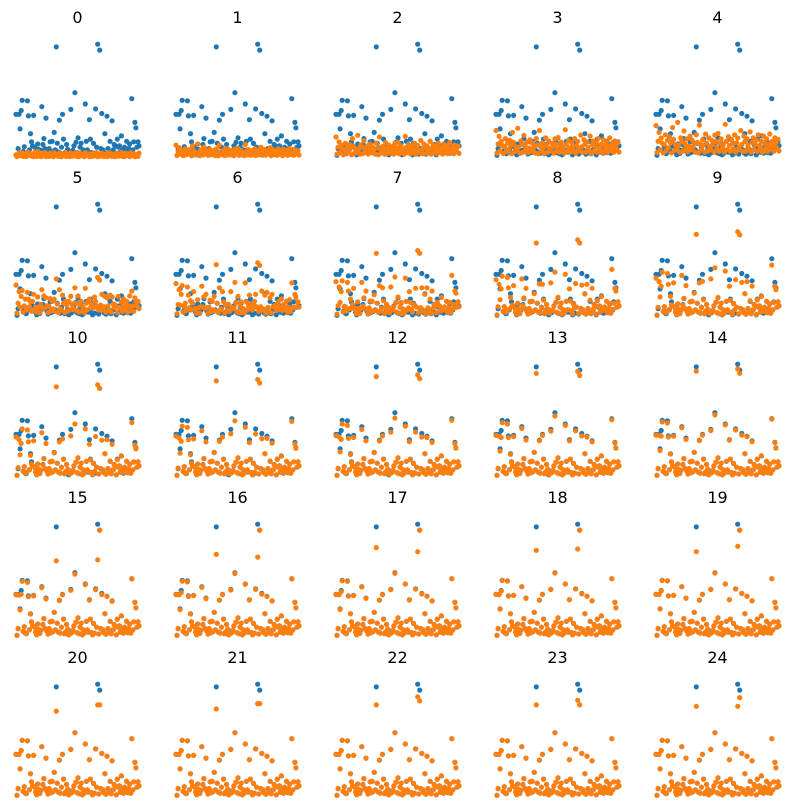 The height and width of the screenshot is (812, 795). What do you see at coordinates (237, 564) in the screenshot?
I see `scatter-panel-16: 16` at bounding box center [237, 564].